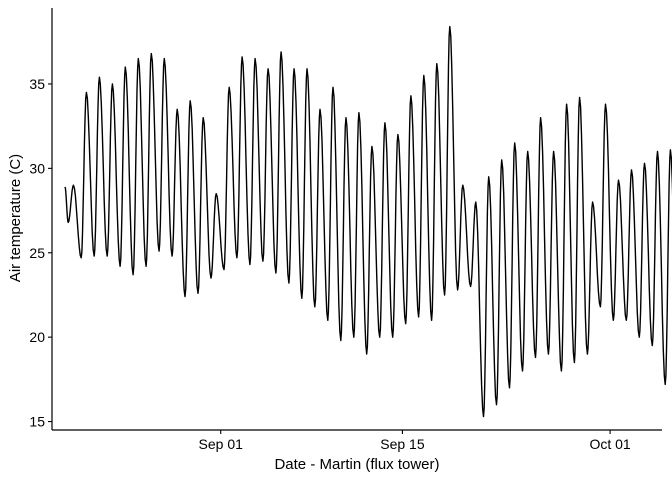  Describe the element at coordinates (37, 253) in the screenshot. I see `y-tick-label: 25` at that location.